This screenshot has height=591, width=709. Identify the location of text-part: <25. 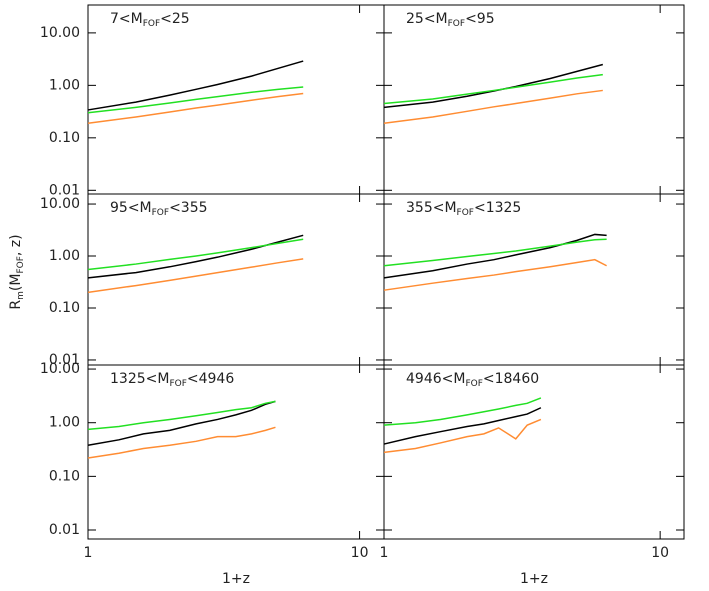
(175, 19).